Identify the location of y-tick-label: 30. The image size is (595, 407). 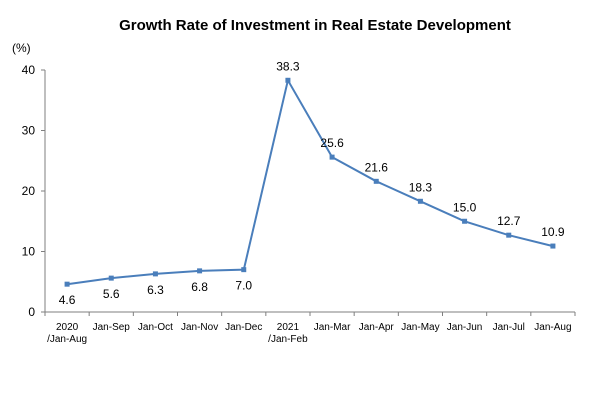
(29, 131).